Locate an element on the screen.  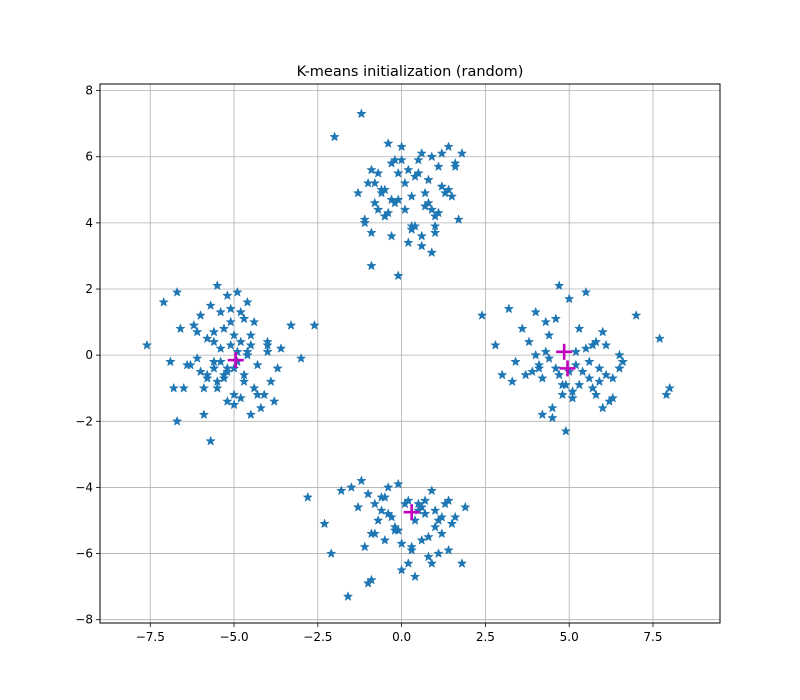
centroid-marker is located at coordinates (235, 360).